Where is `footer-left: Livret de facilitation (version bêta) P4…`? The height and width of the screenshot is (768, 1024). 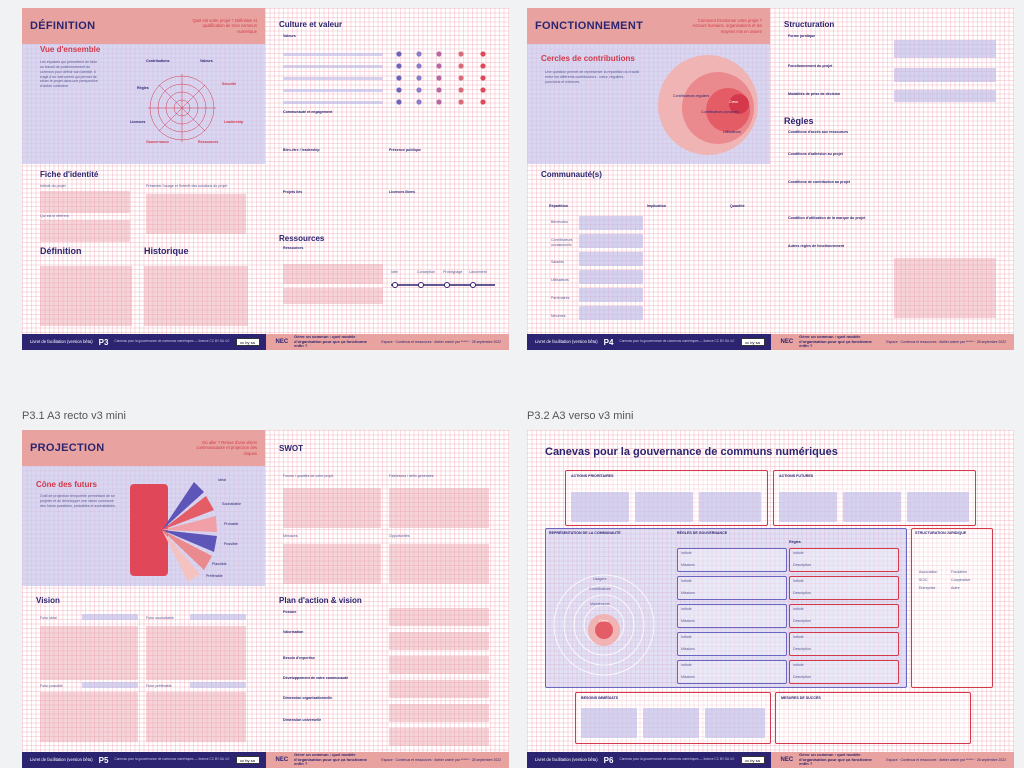 footer-left: Livret de facilitation (version bêta) P4… is located at coordinates (649, 342).